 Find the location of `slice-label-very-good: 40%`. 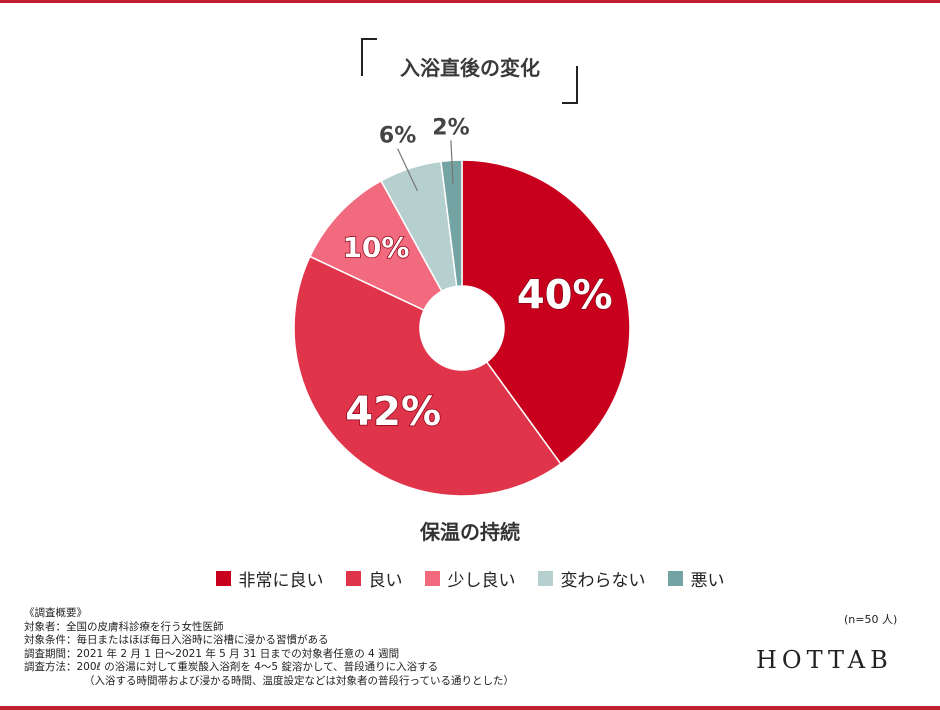

slice-label-very-good: 40% is located at coordinates (565, 296).